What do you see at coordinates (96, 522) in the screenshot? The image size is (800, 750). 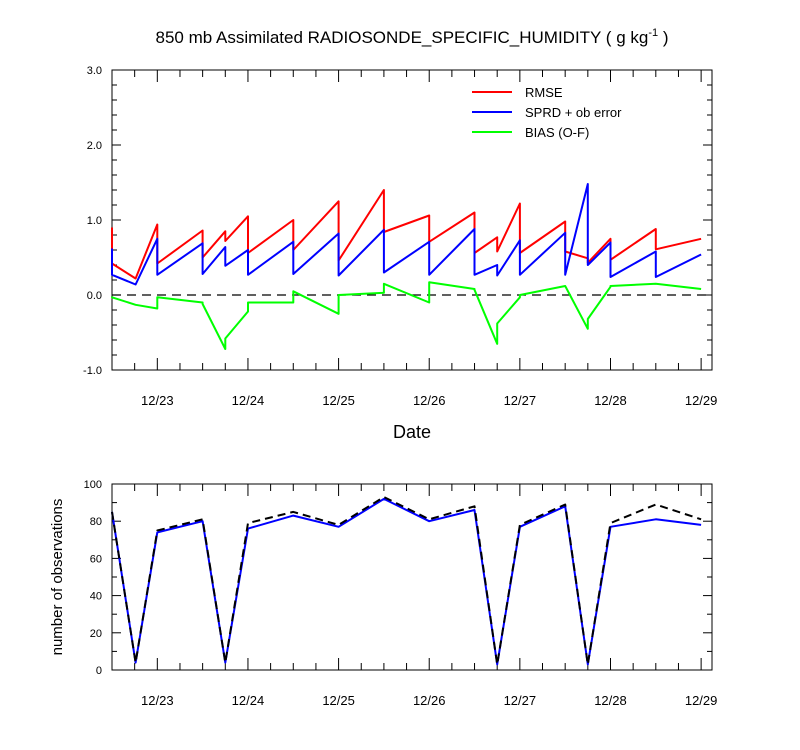 I see `y-tick-label: 80` at bounding box center [96, 522].